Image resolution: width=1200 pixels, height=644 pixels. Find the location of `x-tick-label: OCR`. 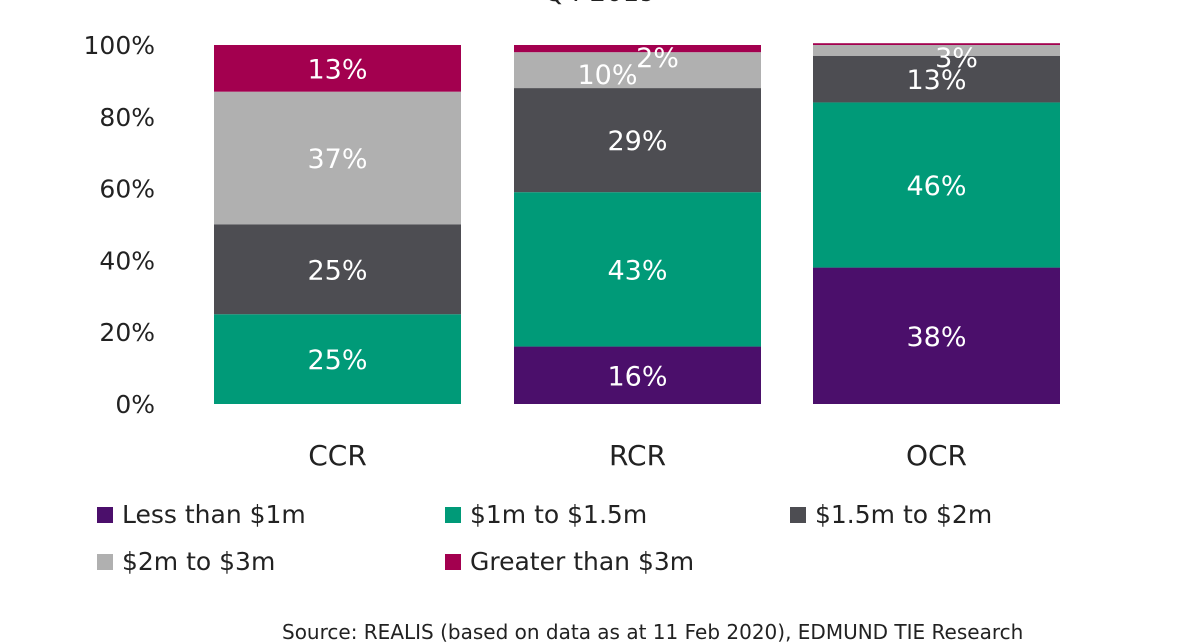

x-tick-label: OCR is located at coordinates (936, 455).